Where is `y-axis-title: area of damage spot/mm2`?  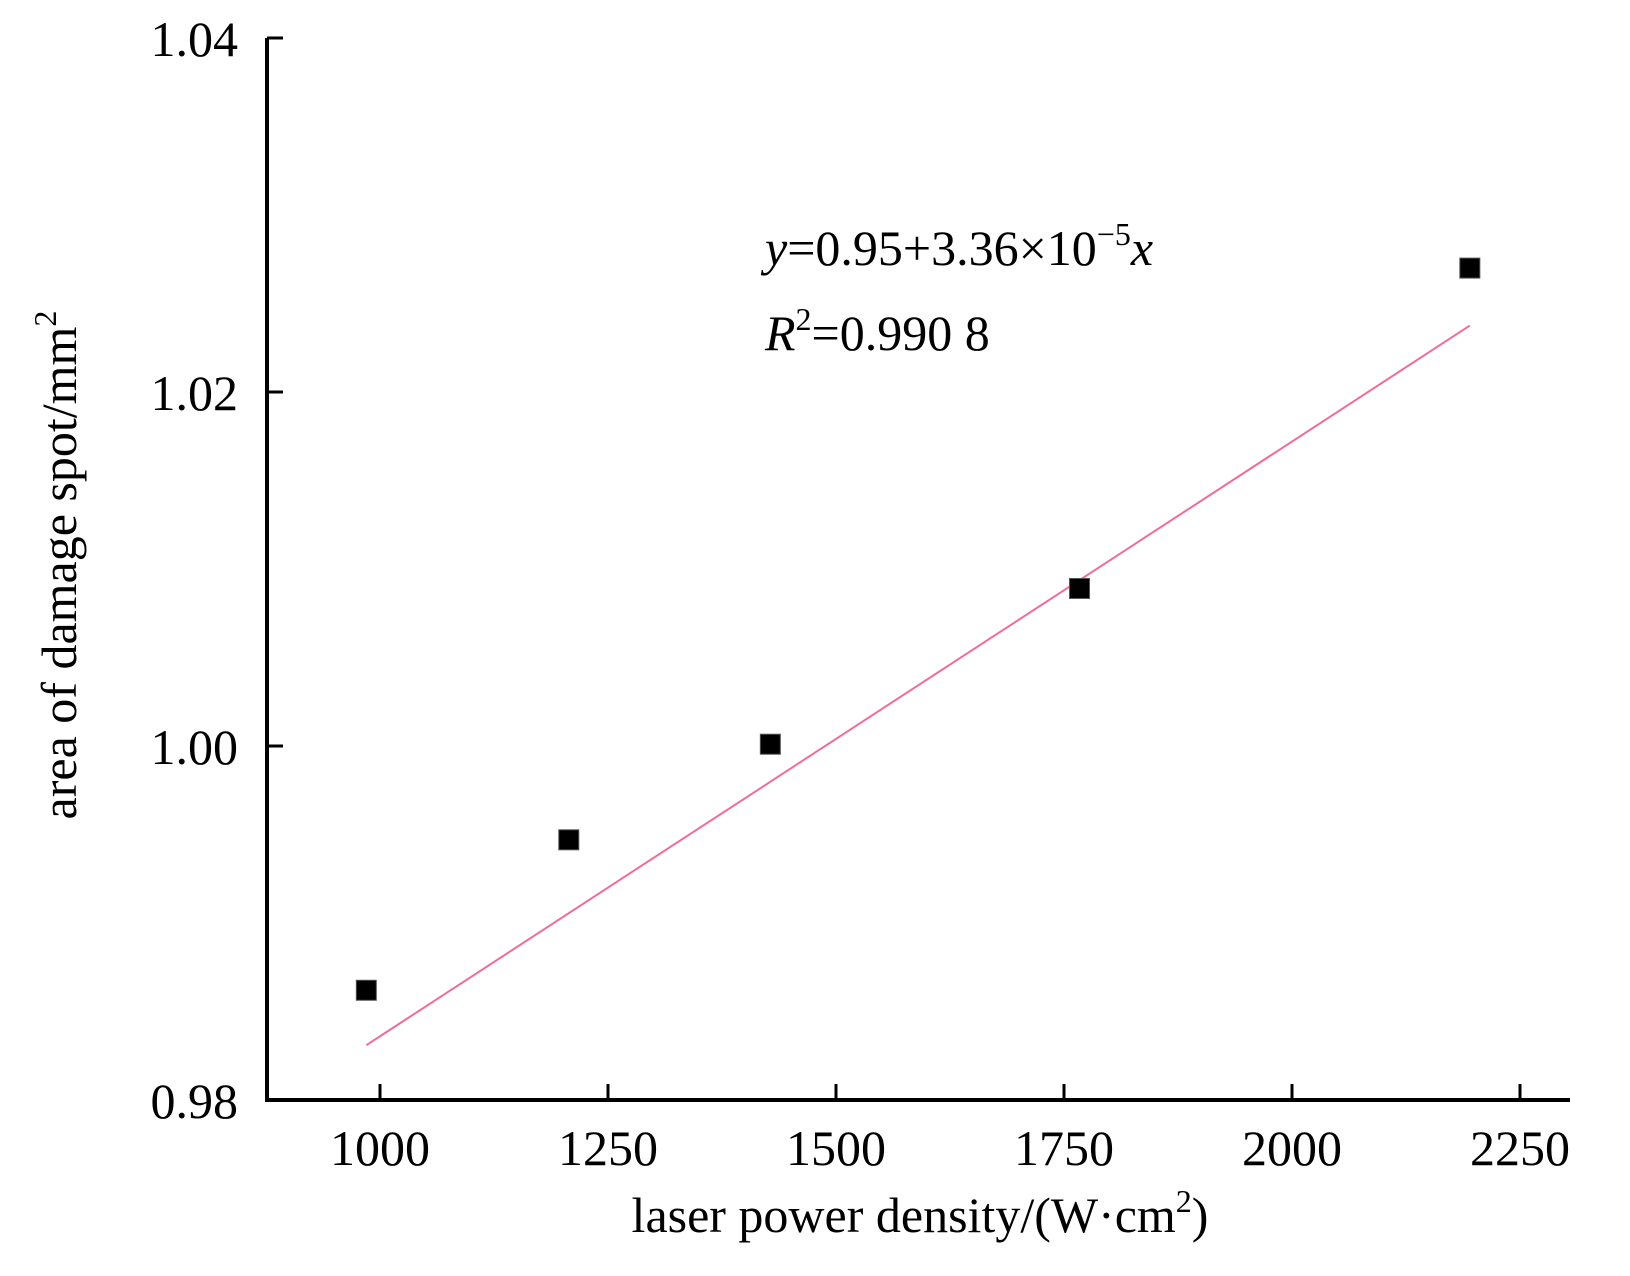
y-axis-title: area of damage spot/mm2 is located at coordinates (57, 565).